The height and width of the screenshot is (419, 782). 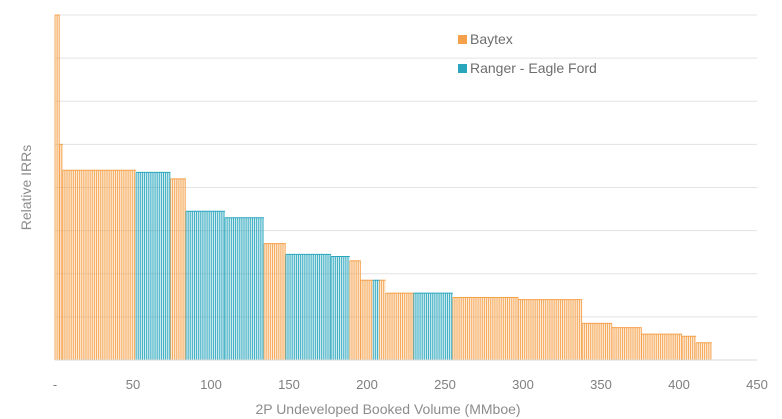 I want to click on x-tick-label: 300, so click(x=523, y=384).